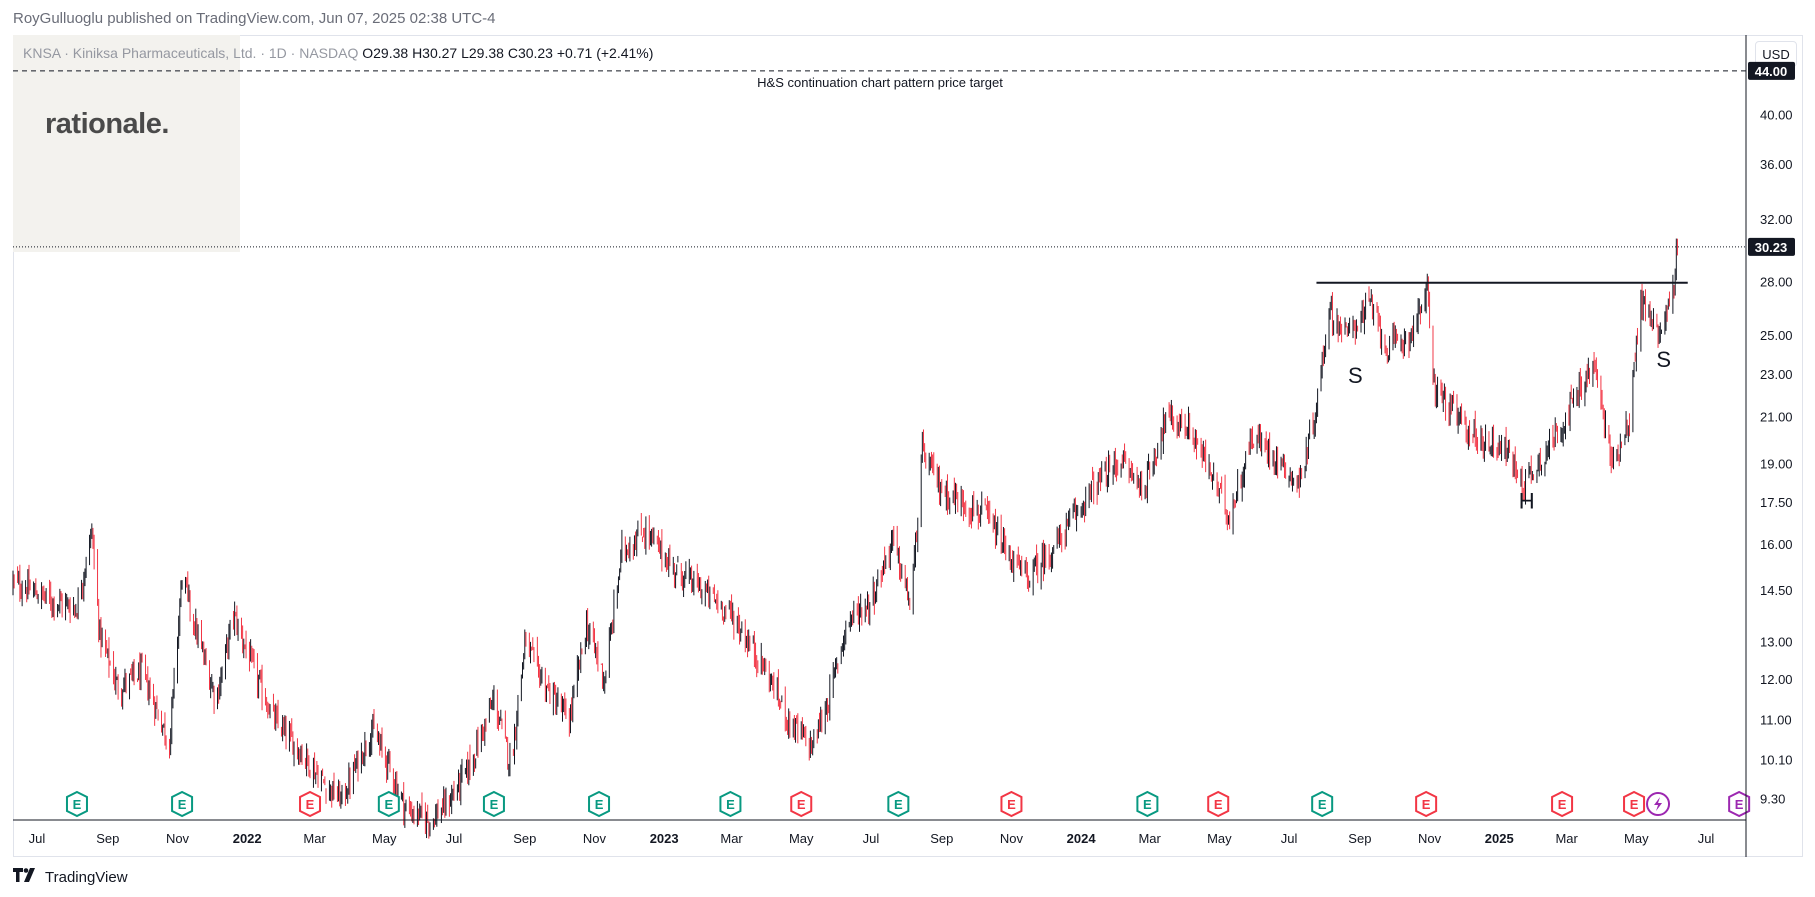  Describe the element at coordinates (385, 53) in the screenshot. I see `legend-open: O29.38` at that location.